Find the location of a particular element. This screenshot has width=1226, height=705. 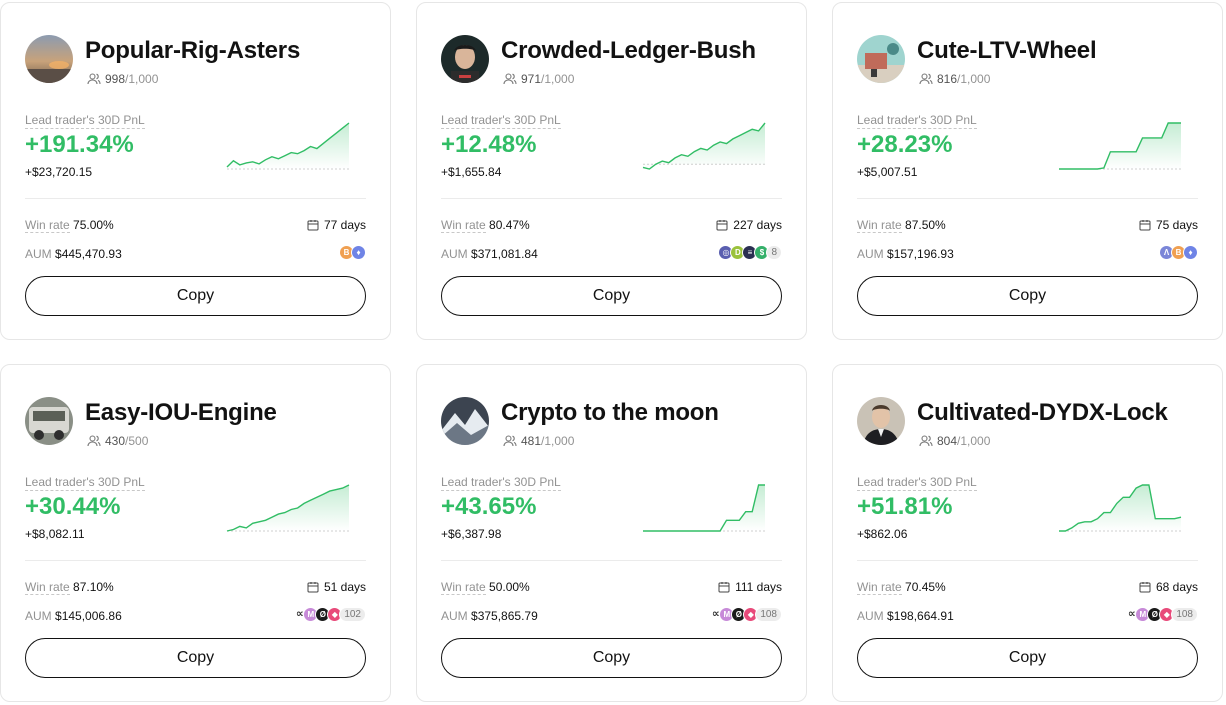

aum-value: $157,196.93 is located at coordinates (920, 254).